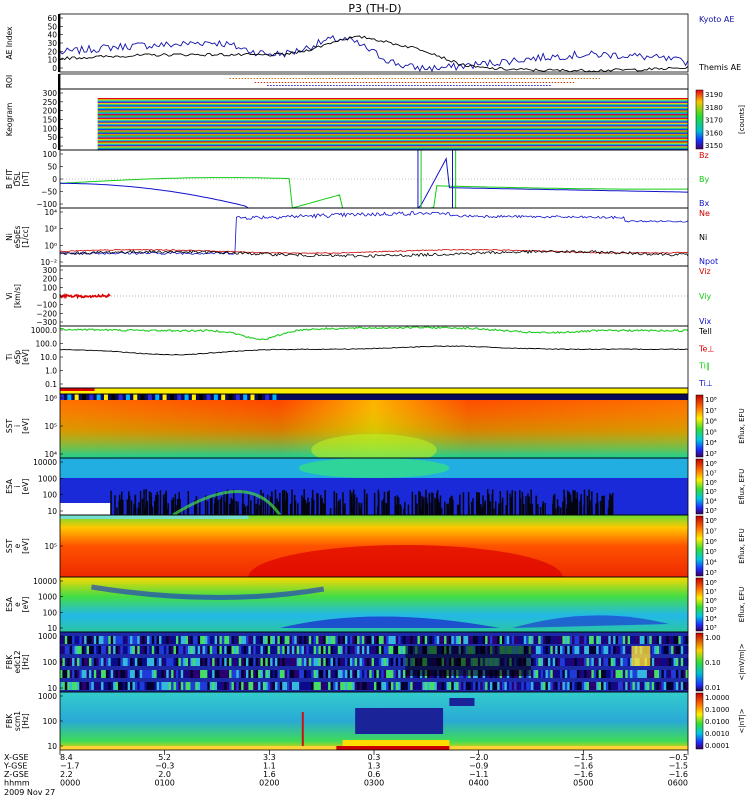 The width and height of the screenshot is (750, 800). What do you see at coordinates (50, 662) in the screenshot?
I see `y-tick-label: 100` at bounding box center [50, 662].